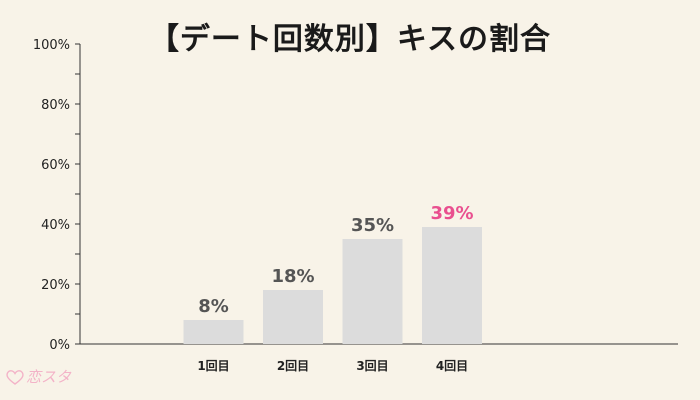 Image resolution: width=700 pixels, height=400 pixels. What do you see at coordinates (49, 377) in the screenshot?
I see `logo-text: 恋スタ` at bounding box center [49, 377].